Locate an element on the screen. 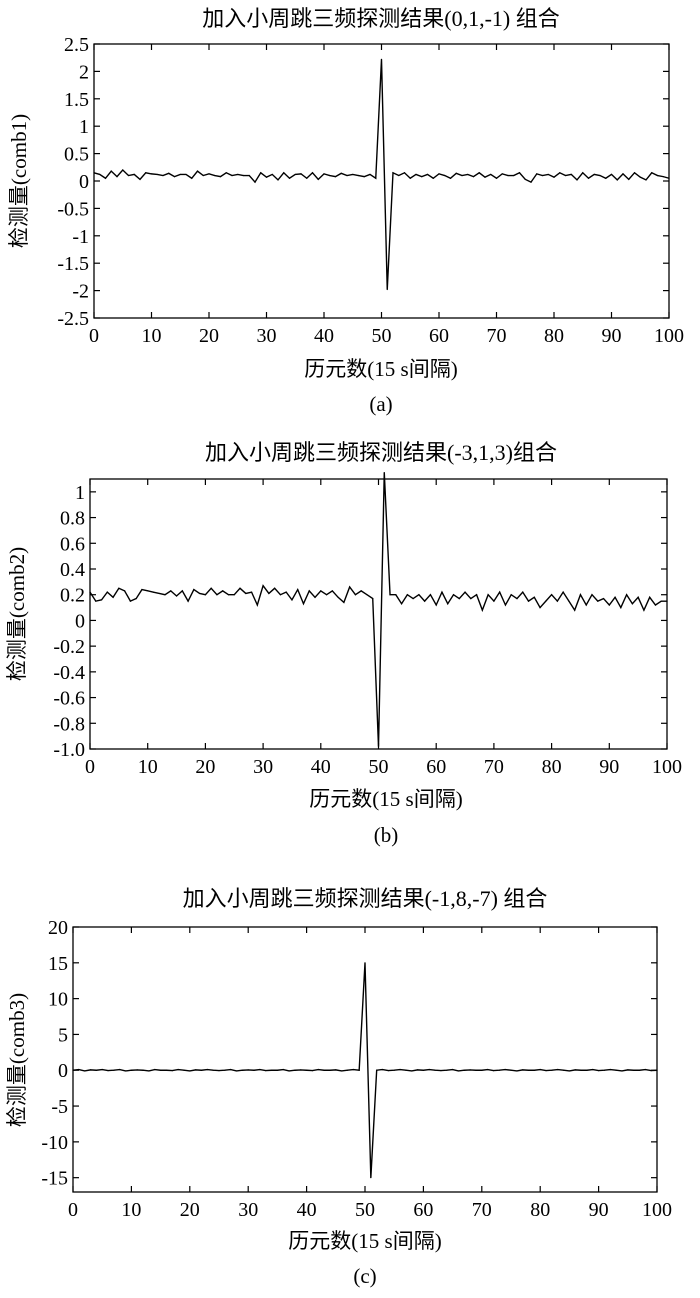 The height and width of the screenshot is (1298, 700). y-tick-label: 15 is located at coordinates (58, 964).